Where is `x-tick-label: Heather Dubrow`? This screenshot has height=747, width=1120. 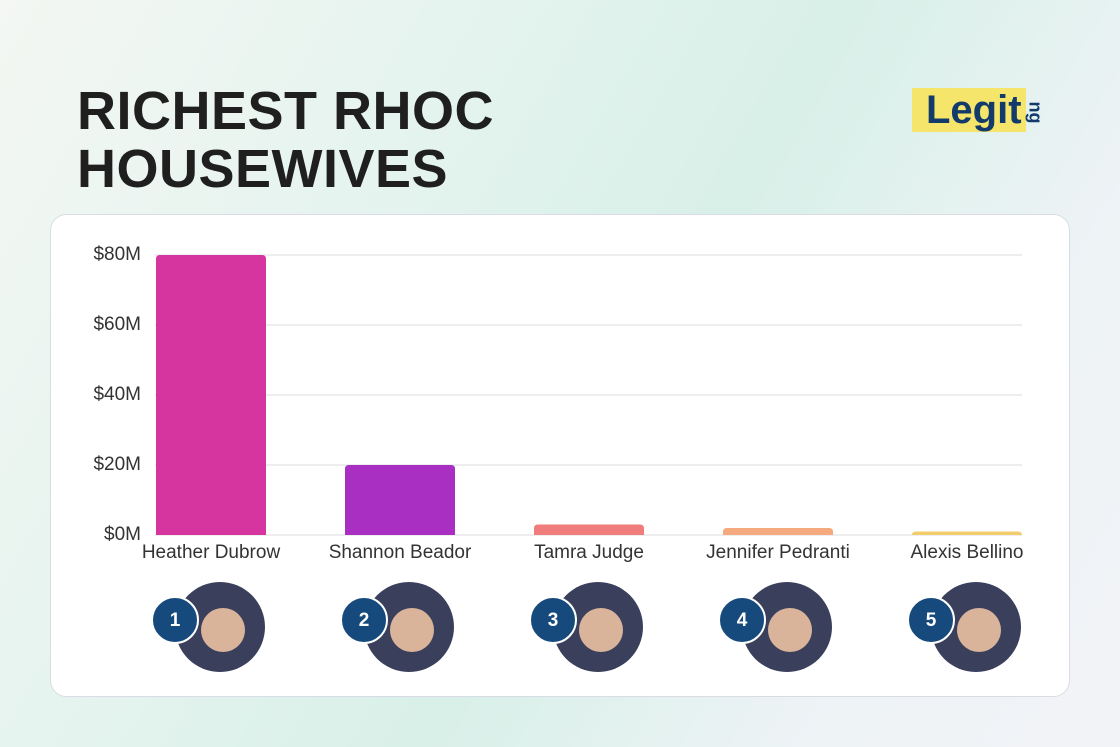 x-tick-label: Heather Dubrow is located at coordinates (211, 552).